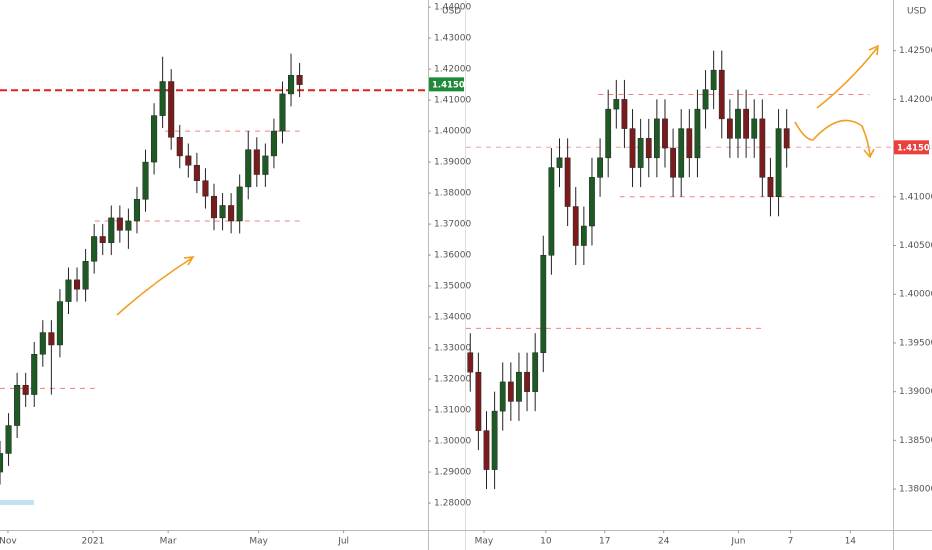  What do you see at coordinates (452, 349) in the screenshot?
I see `y-tick-label: 1.33000` at bounding box center [452, 349].